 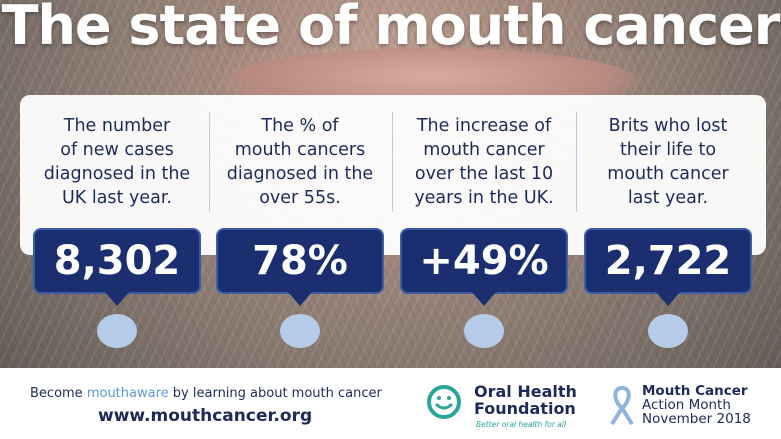 I want to click on description-line: The number, so click(x=117, y=126).